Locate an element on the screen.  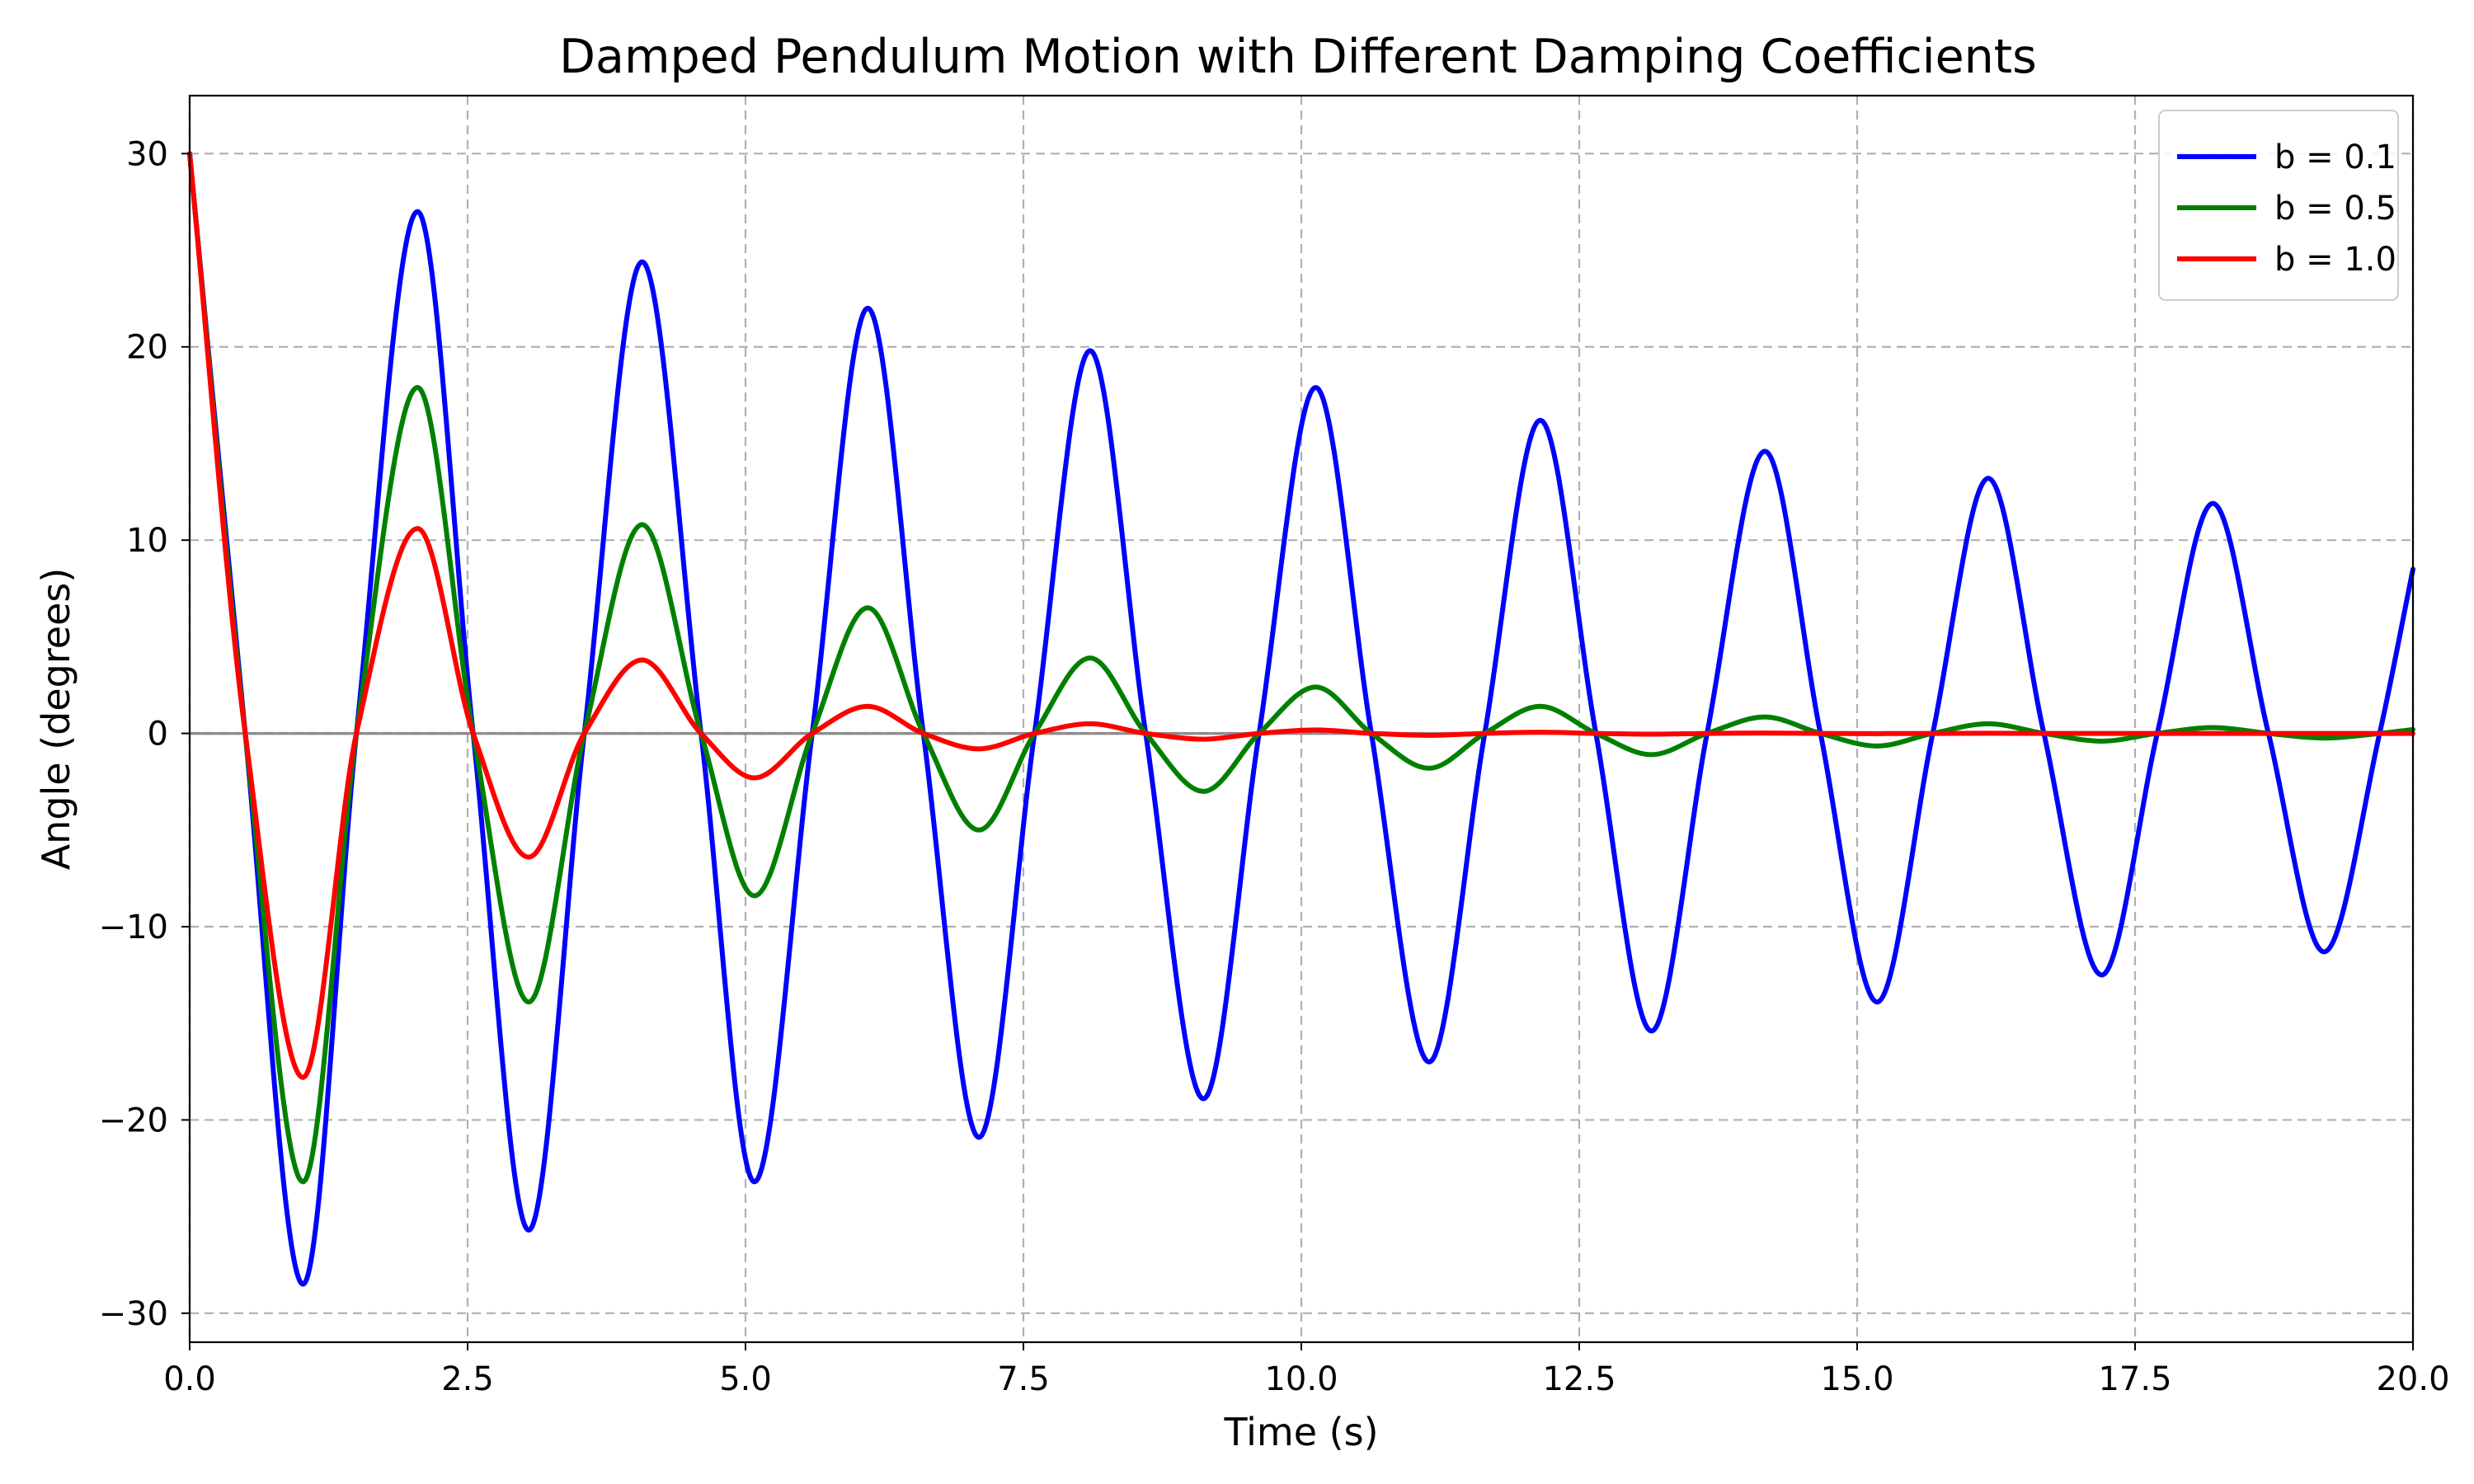
y-tick-label: 10 is located at coordinates (147, 541).